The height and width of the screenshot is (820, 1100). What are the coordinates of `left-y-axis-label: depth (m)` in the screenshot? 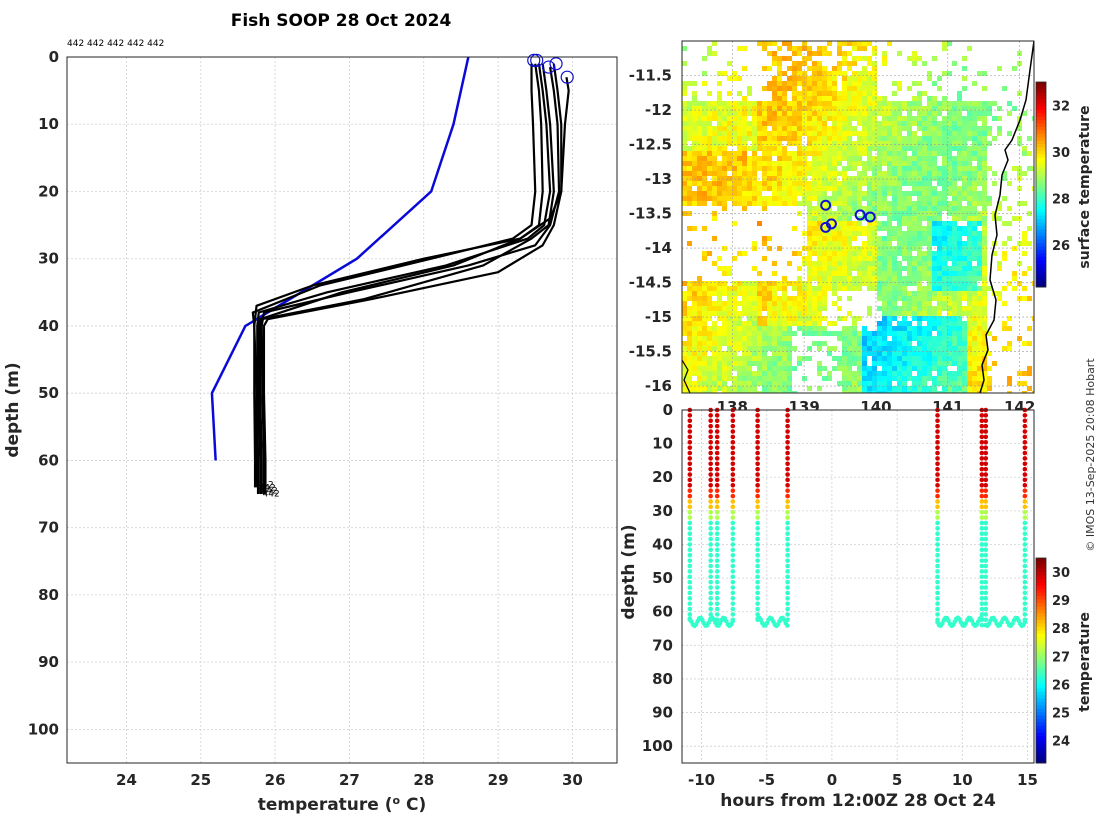 It's located at (13, 409).